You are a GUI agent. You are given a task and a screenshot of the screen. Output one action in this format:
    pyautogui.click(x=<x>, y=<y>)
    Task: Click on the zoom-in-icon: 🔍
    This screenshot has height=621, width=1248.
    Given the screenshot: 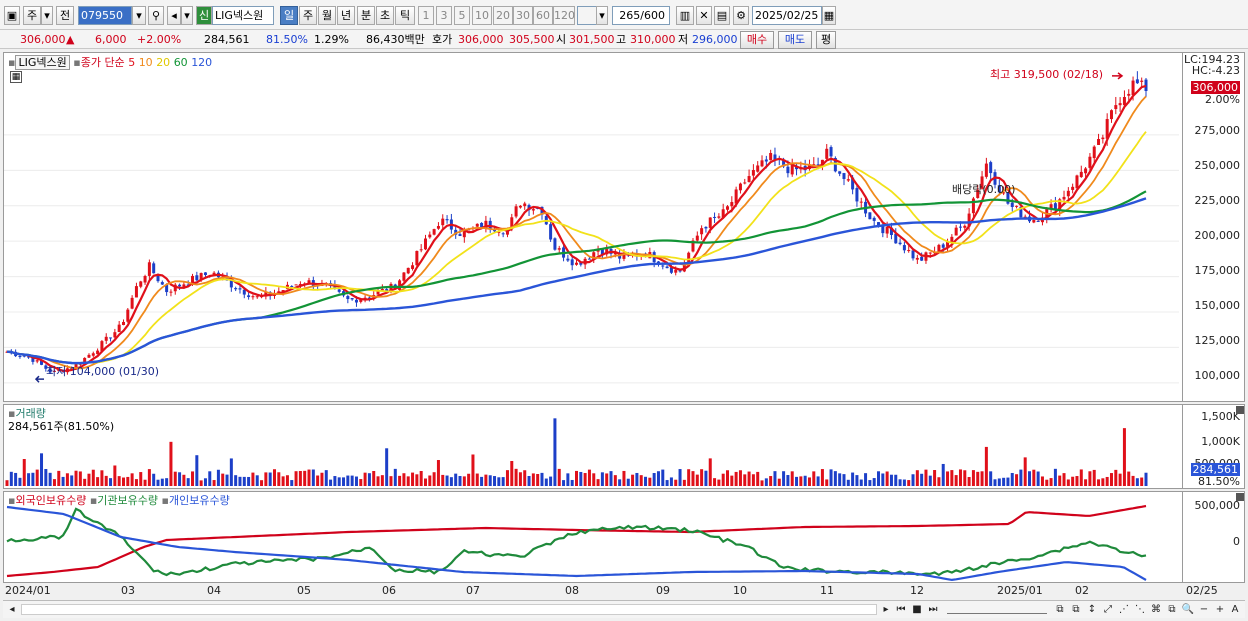 What is the action you would take?
    pyautogui.click(x=1188, y=609)
    